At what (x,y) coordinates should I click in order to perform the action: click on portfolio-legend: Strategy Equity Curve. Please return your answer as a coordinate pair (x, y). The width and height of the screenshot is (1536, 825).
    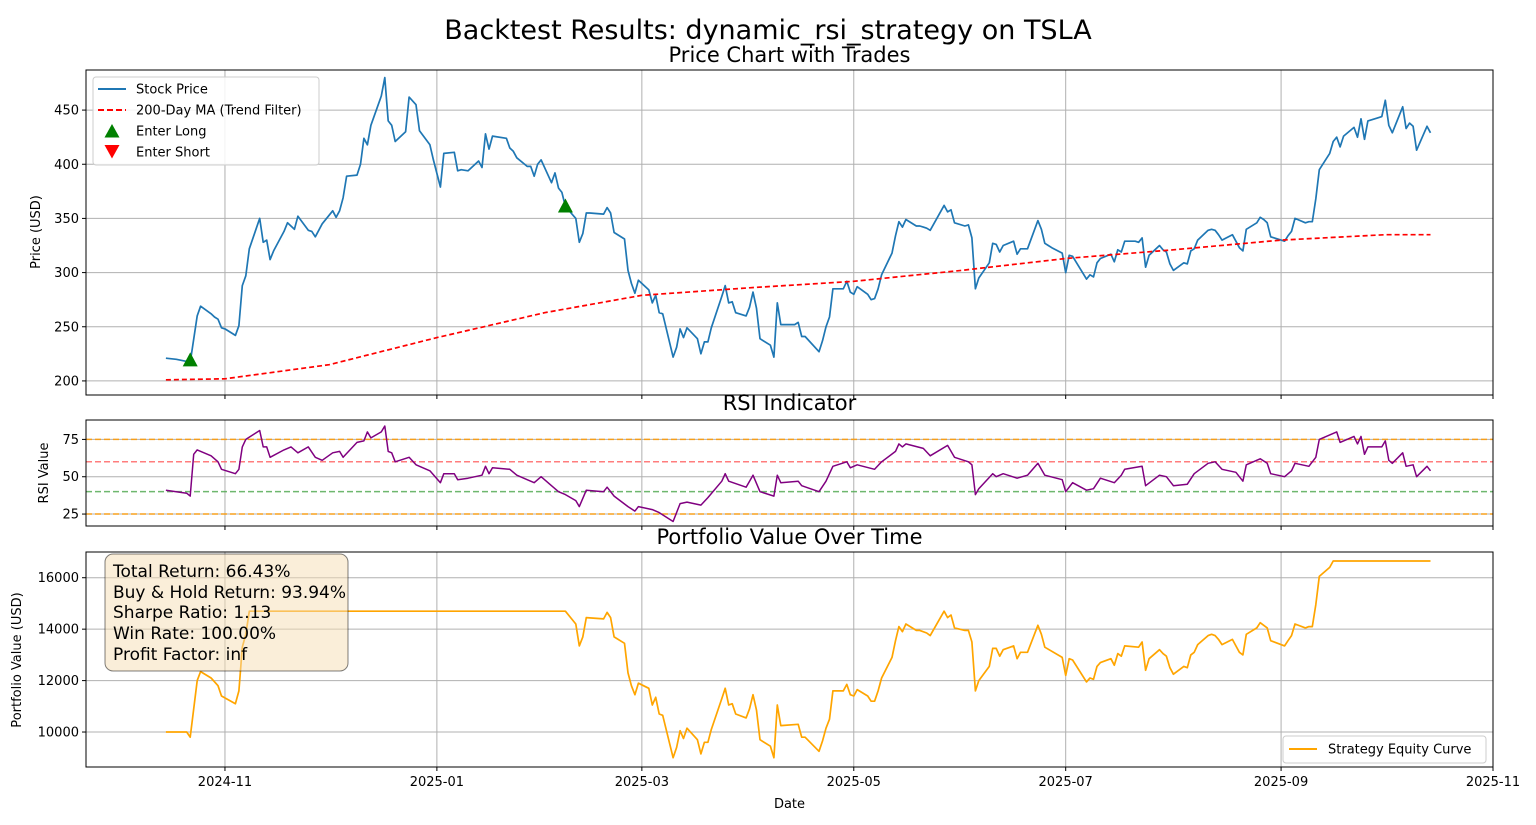
    Looking at the image, I should click on (1384, 749).